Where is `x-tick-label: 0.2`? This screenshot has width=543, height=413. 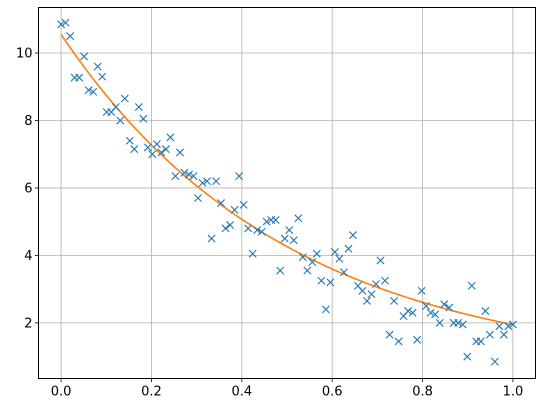
x-tick-label: 0.2 is located at coordinates (151, 392).